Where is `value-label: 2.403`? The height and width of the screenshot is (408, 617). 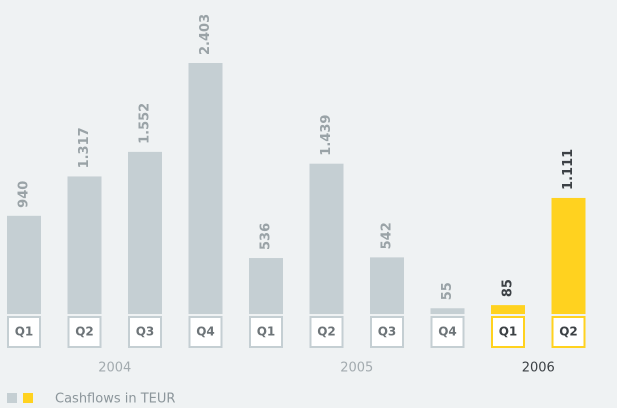
value-label: 2.403 is located at coordinates (205, 34).